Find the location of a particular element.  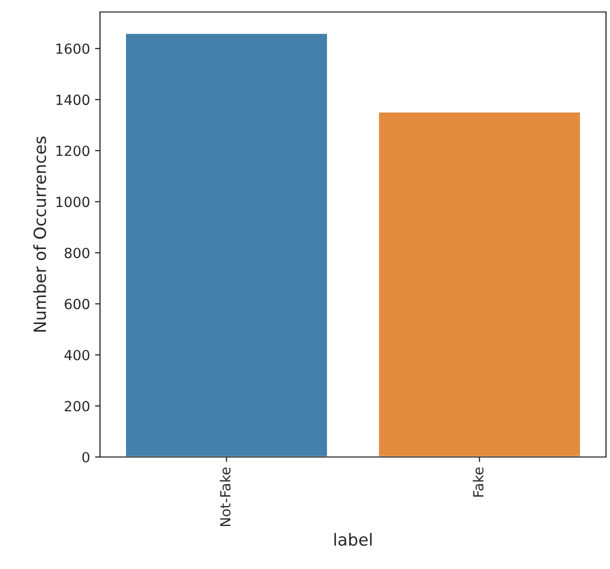

x-axis-title: label is located at coordinates (353, 539).